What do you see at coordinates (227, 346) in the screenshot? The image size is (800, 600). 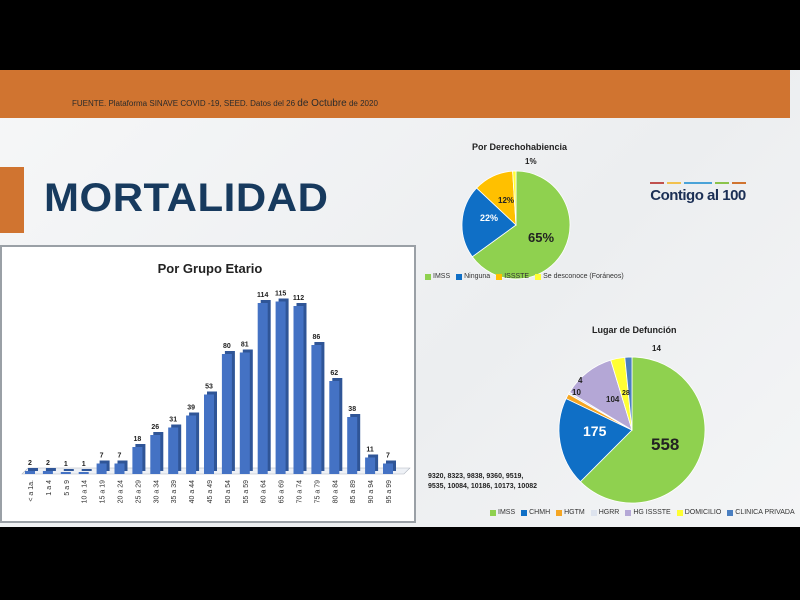 I see `data-label: 80` at bounding box center [227, 346].